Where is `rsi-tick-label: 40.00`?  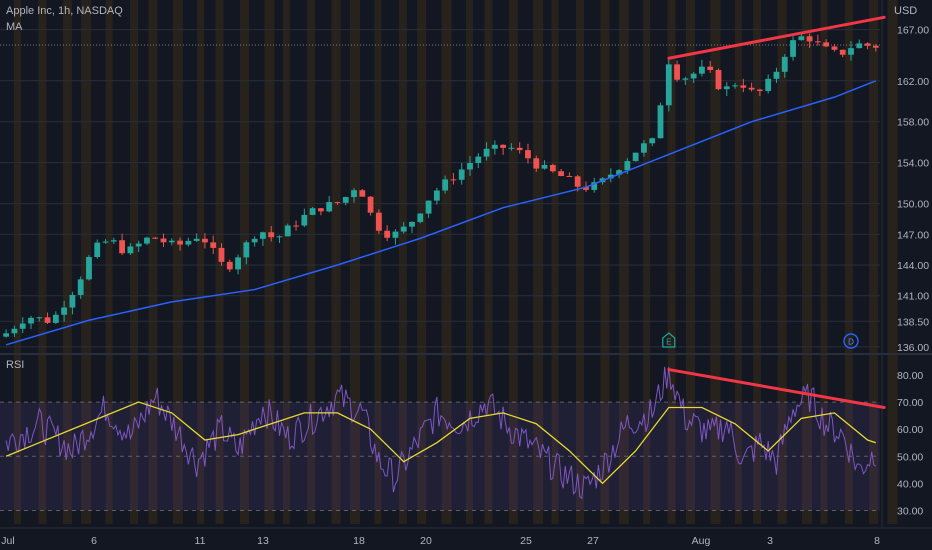
rsi-tick-label: 40.00 is located at coordinates (910, 484).